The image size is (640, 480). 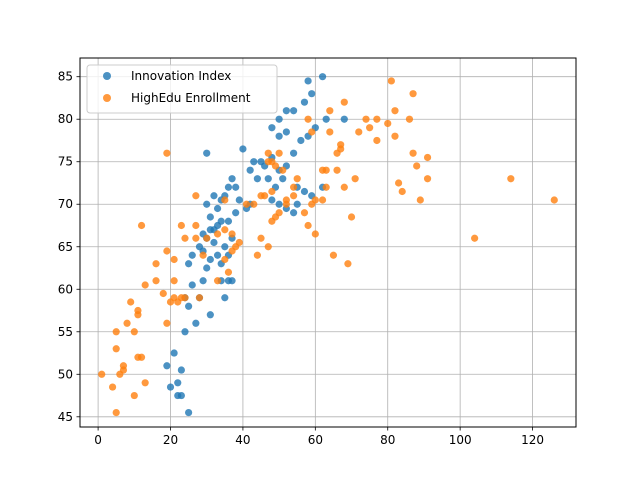 I want to click on y-tick-label: 85, so click(x=65, y=77).